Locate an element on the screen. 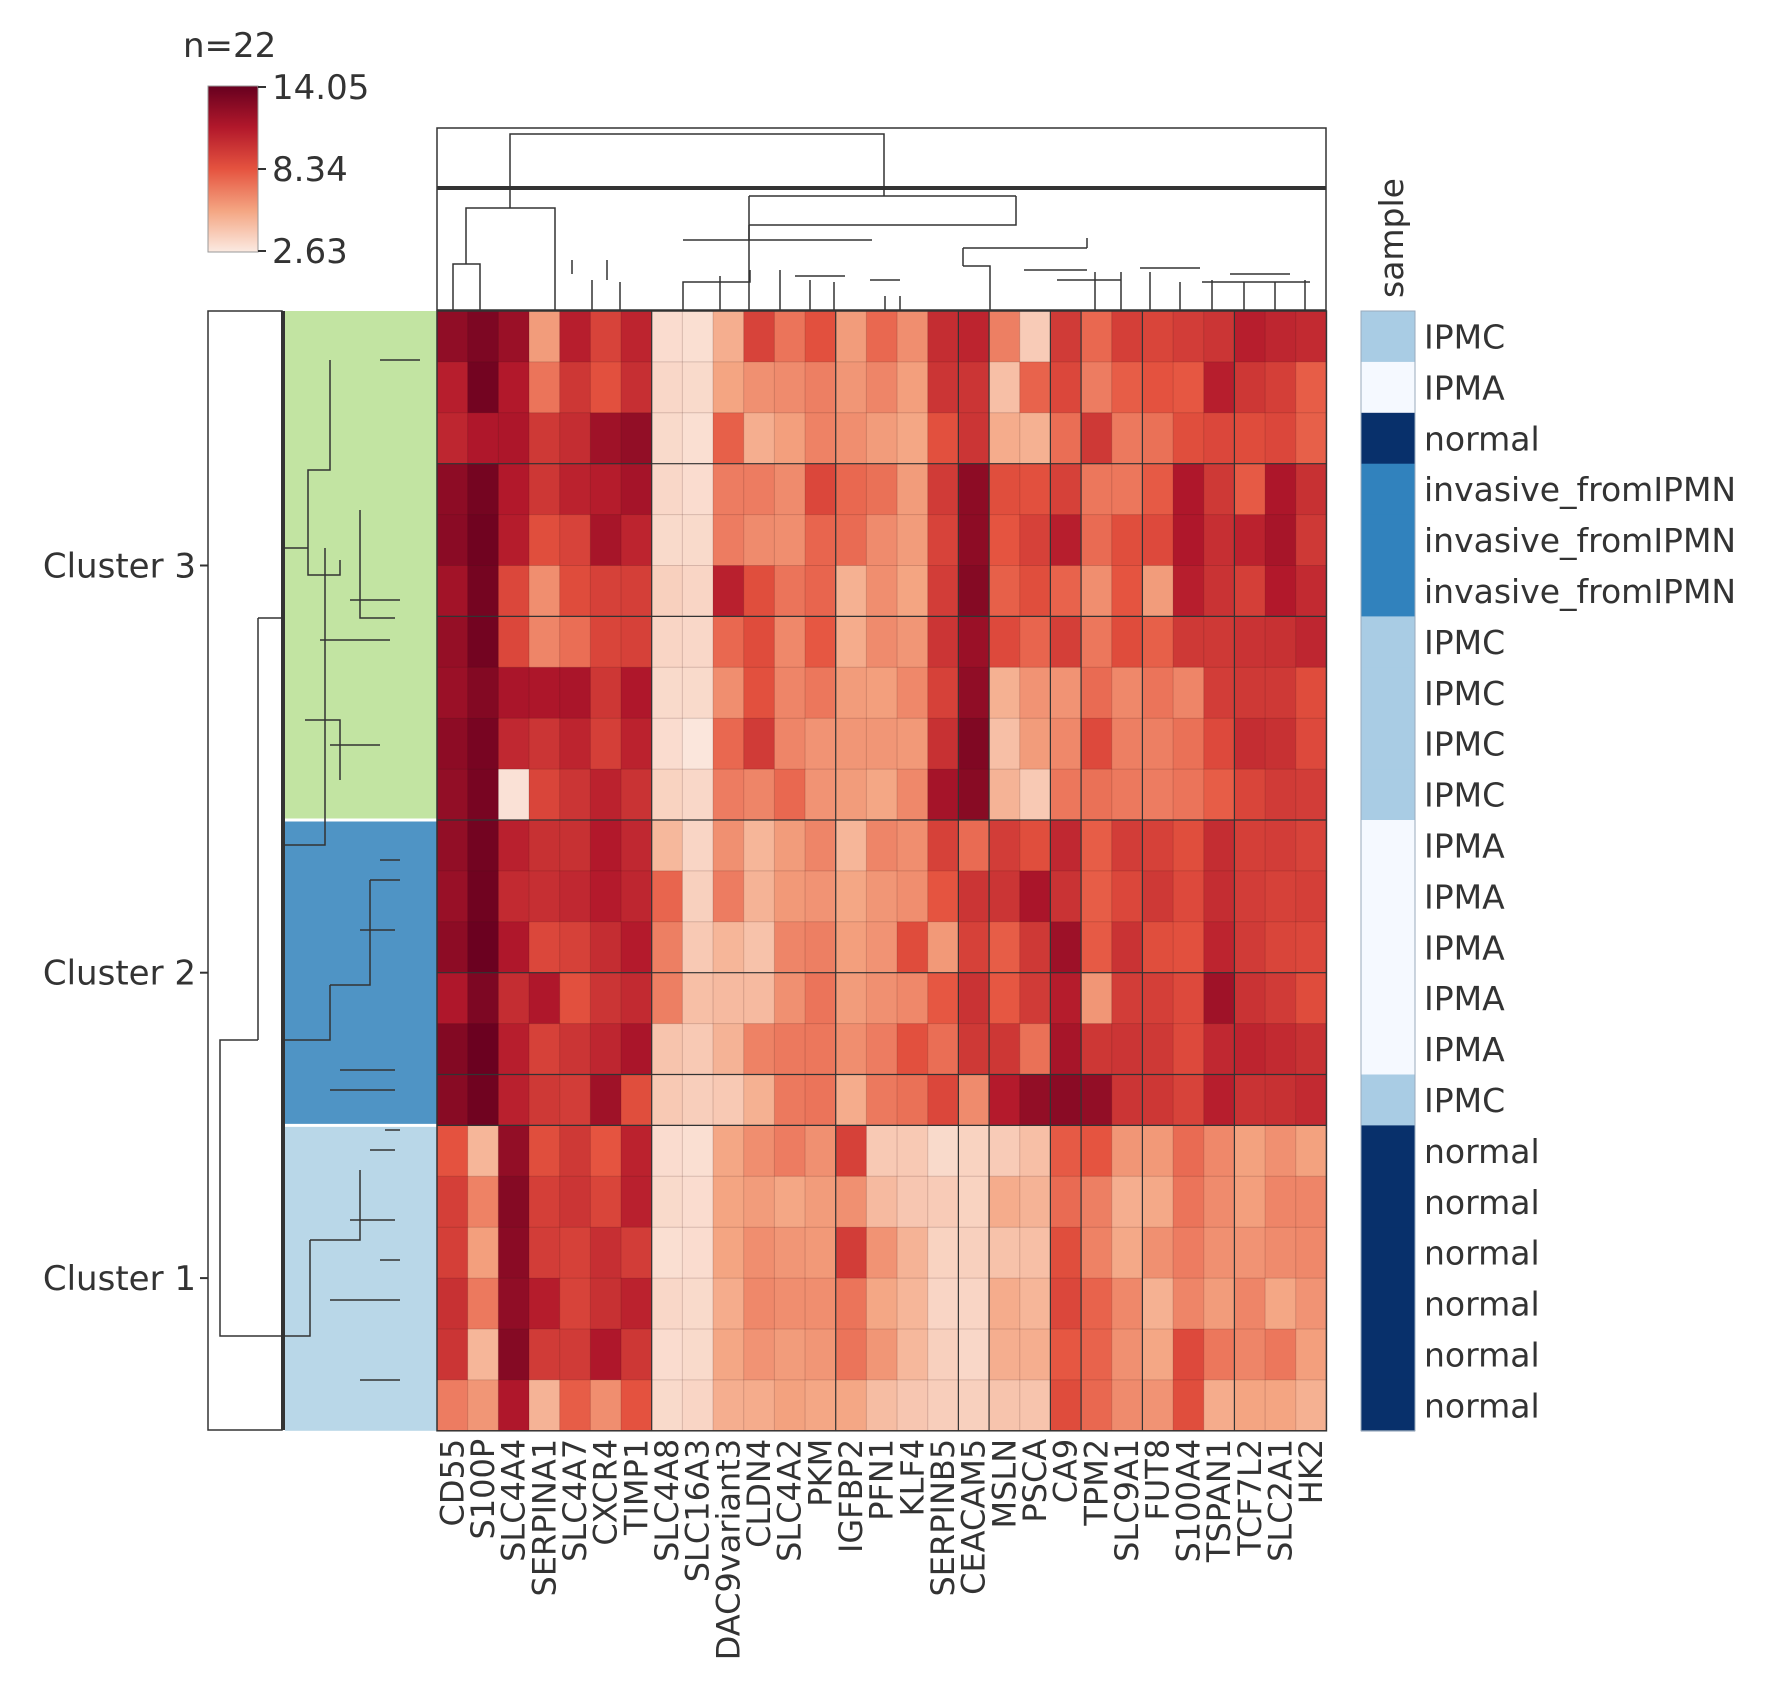  sample-label: invasive_fromIPMN is located at coordinates (1580, 591).